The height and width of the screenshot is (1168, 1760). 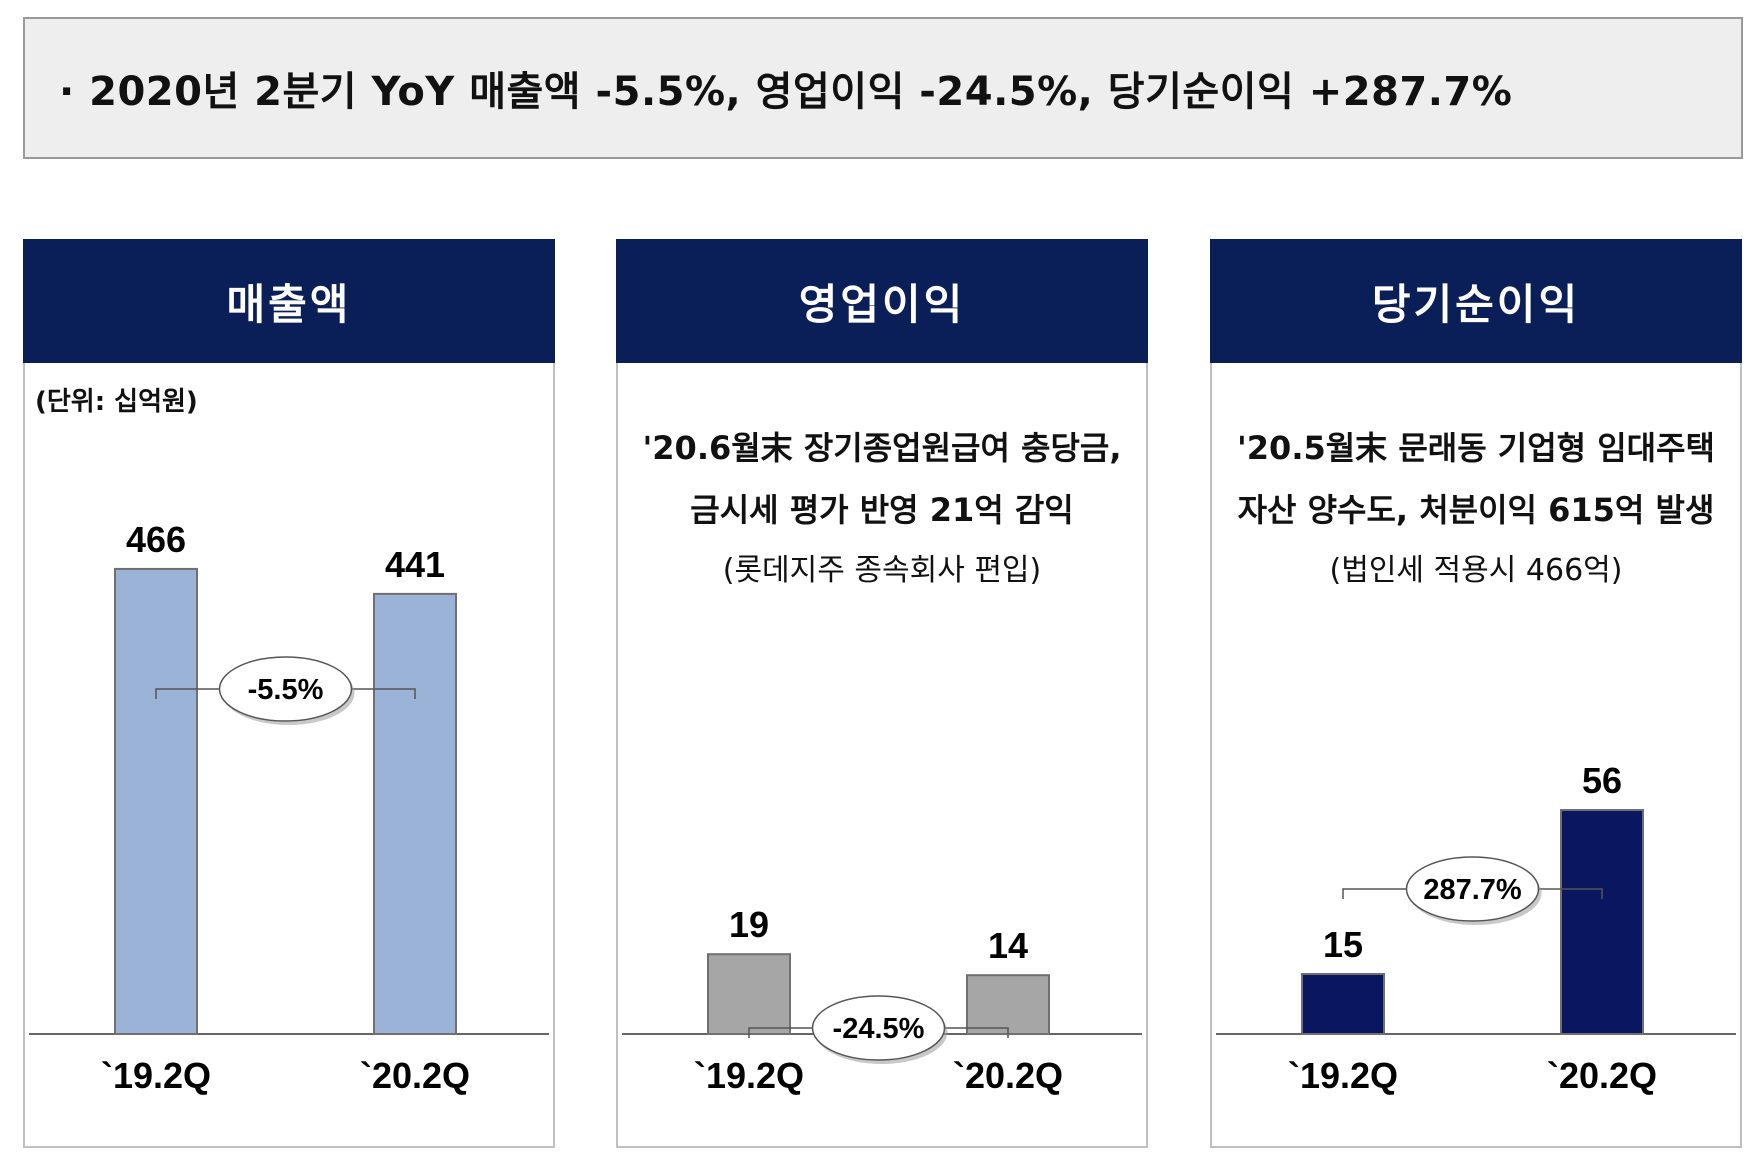 I want to click on revenue-chart: 466 `19.2Q 441 `20.2Q -5.5%, so click(x=289, y=807).